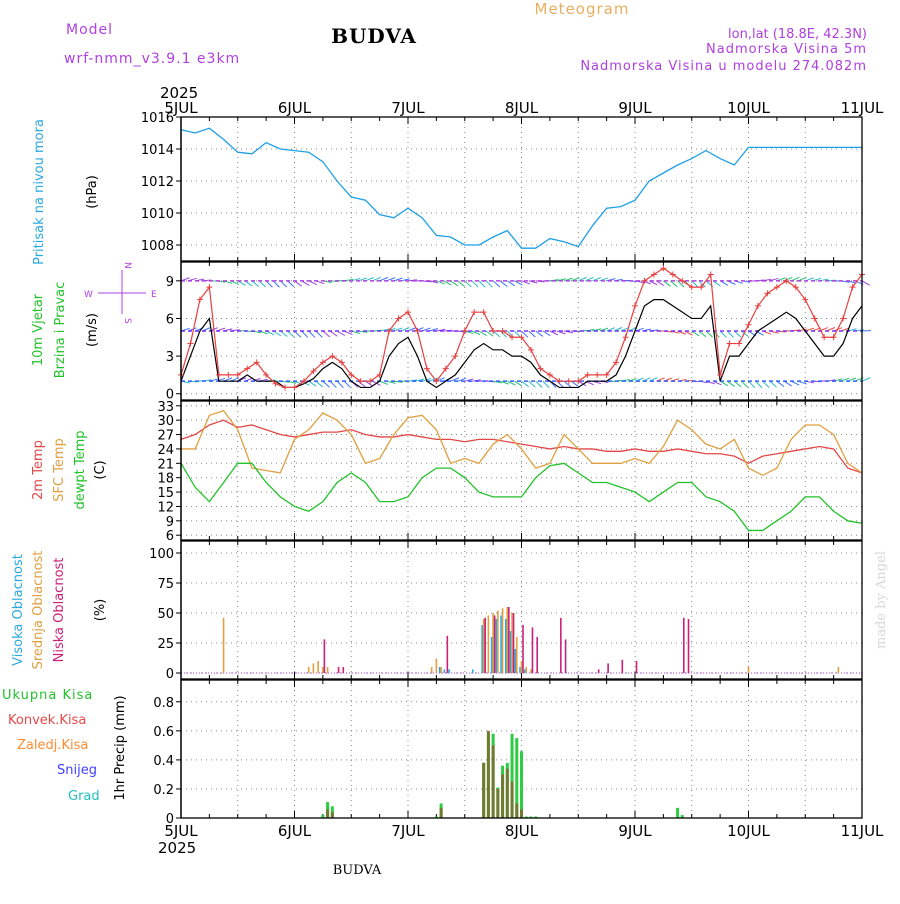 The image size is (900, 904). Describe the element at coordinates (507, 753) in the screenshot. I see `precip-panel: 00.20.40.60.8` at that location.